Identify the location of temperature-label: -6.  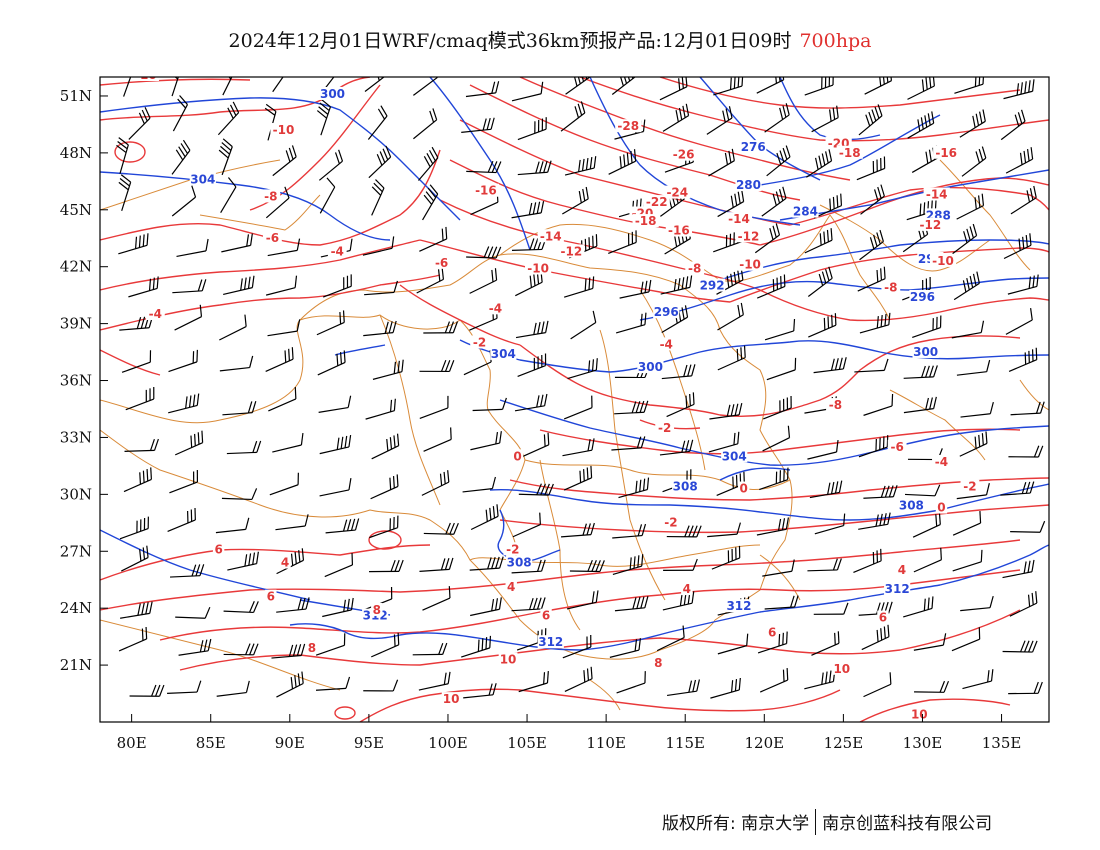
(441, 263).